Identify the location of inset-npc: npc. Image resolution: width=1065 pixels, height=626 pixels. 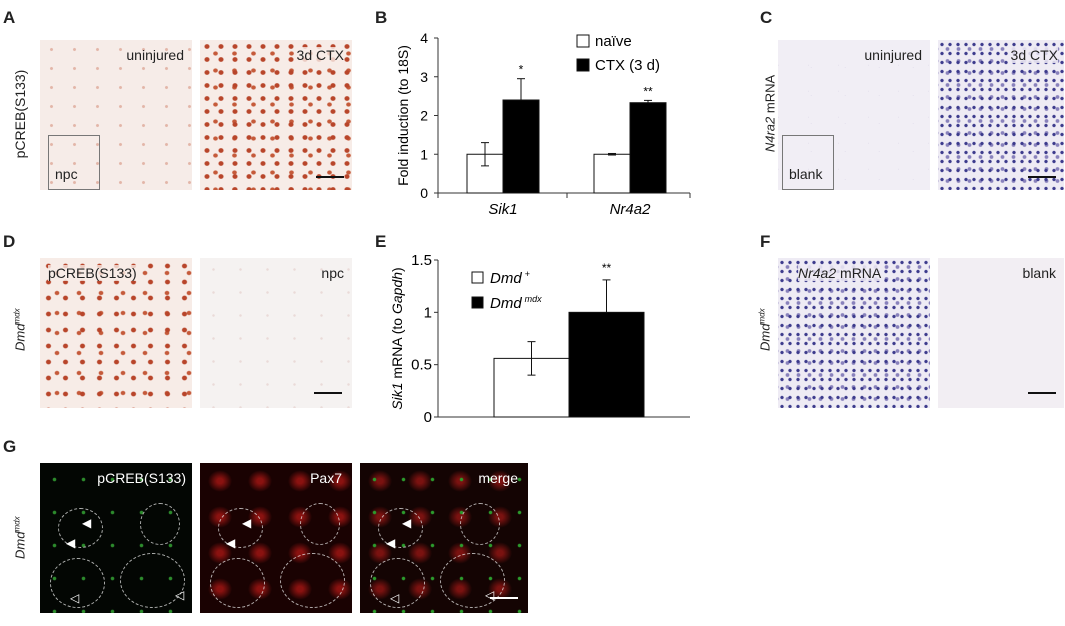
(74, 162).